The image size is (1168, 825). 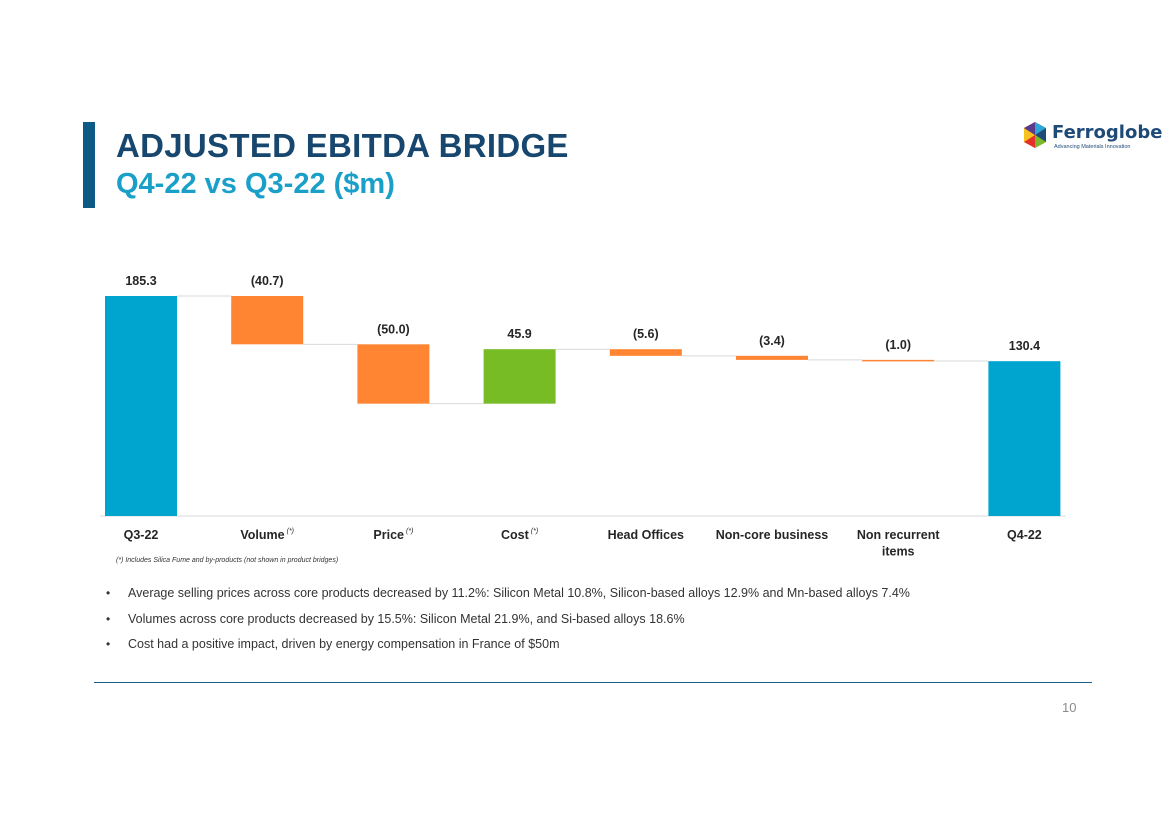 What do you see at coordinates (1024, 535) in the screenshot?
I see `category-label: Q4-22` at bounding box center [1024, 535].